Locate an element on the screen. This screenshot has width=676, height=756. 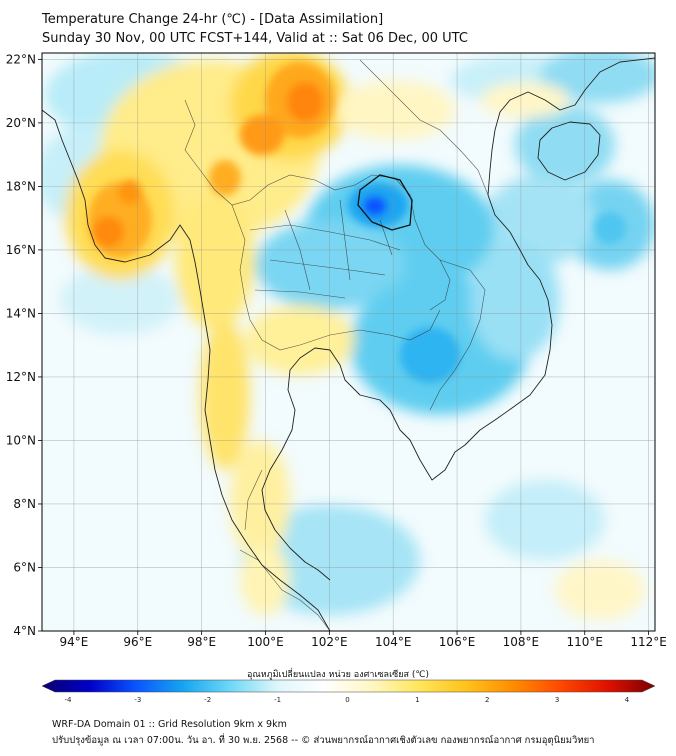
lon-label: 102°E is located at coordinates (329, 642).